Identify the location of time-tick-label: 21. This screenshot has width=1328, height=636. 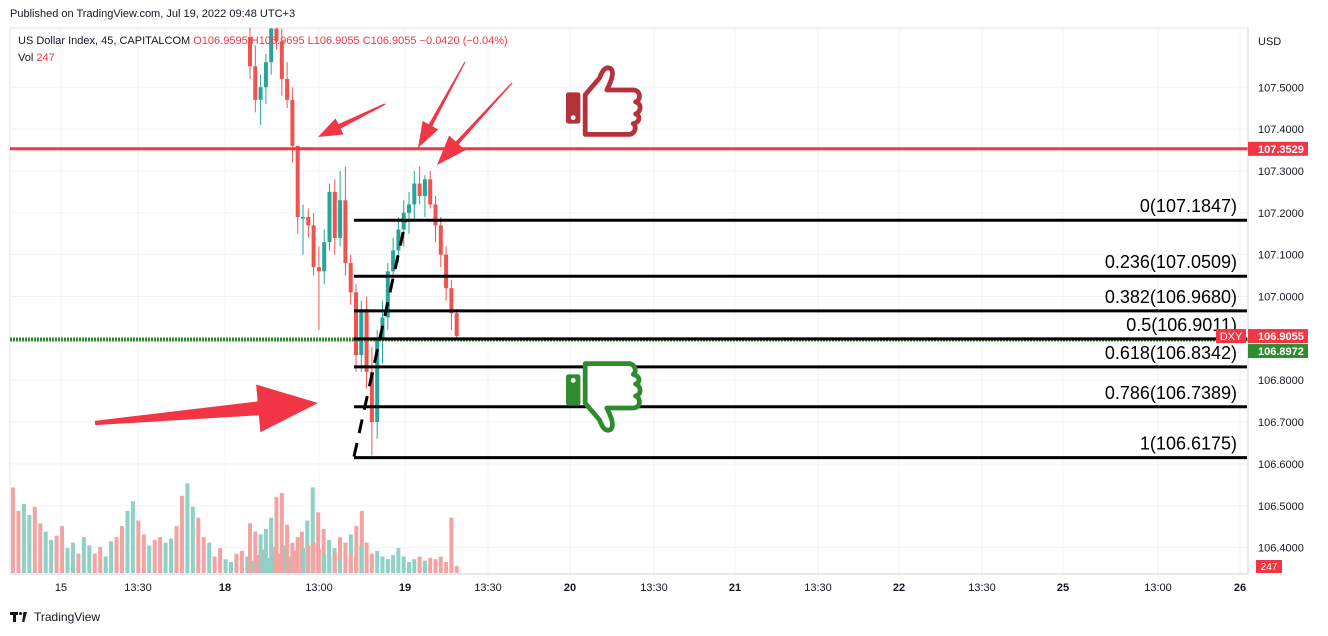
(735, 588).